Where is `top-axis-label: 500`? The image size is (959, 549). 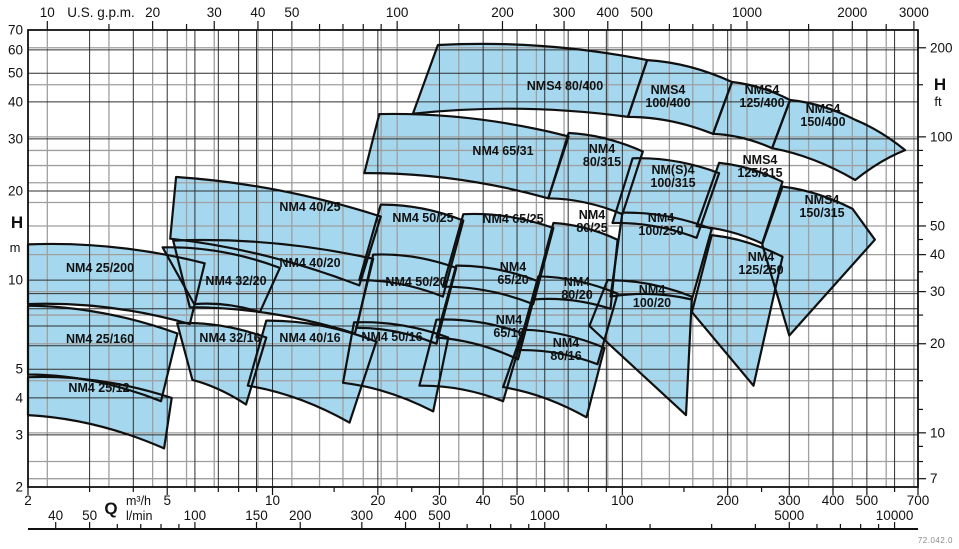
top-axis-label: 500 is located at coordinates (641, 12).